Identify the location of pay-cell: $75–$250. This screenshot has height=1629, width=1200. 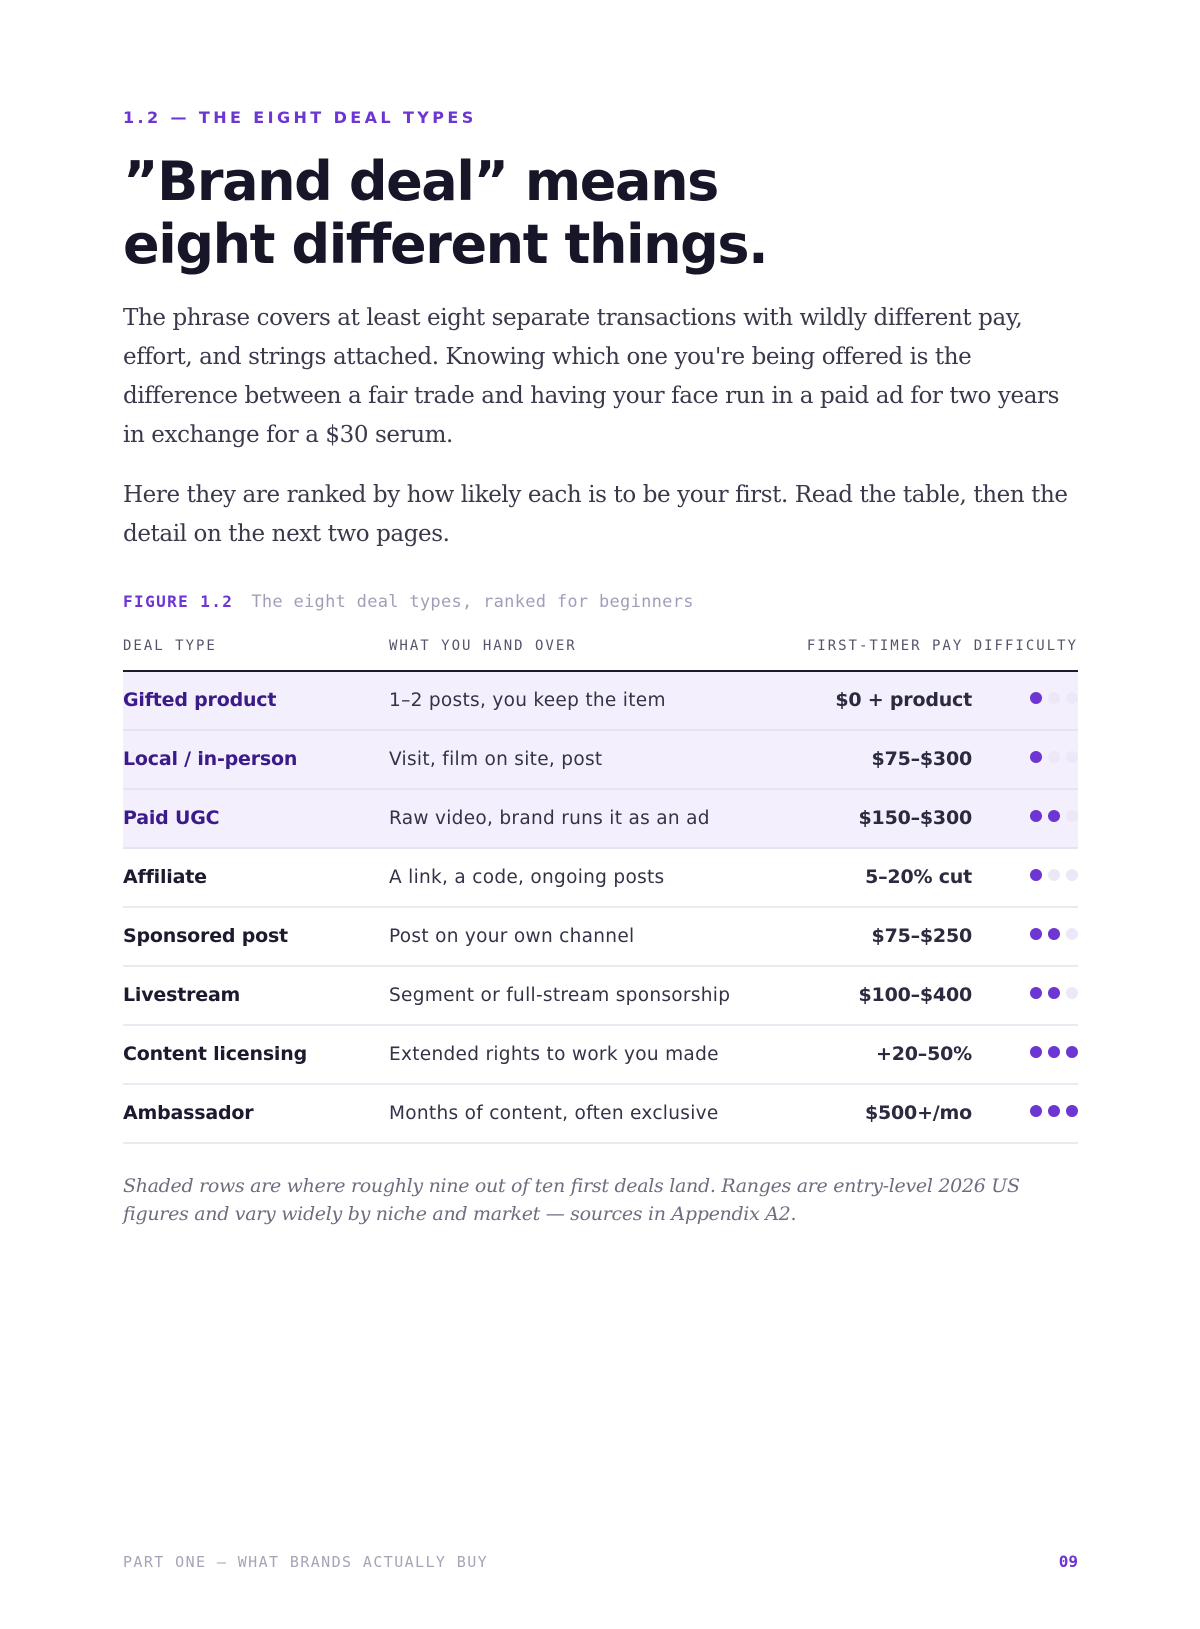
(922, 936).